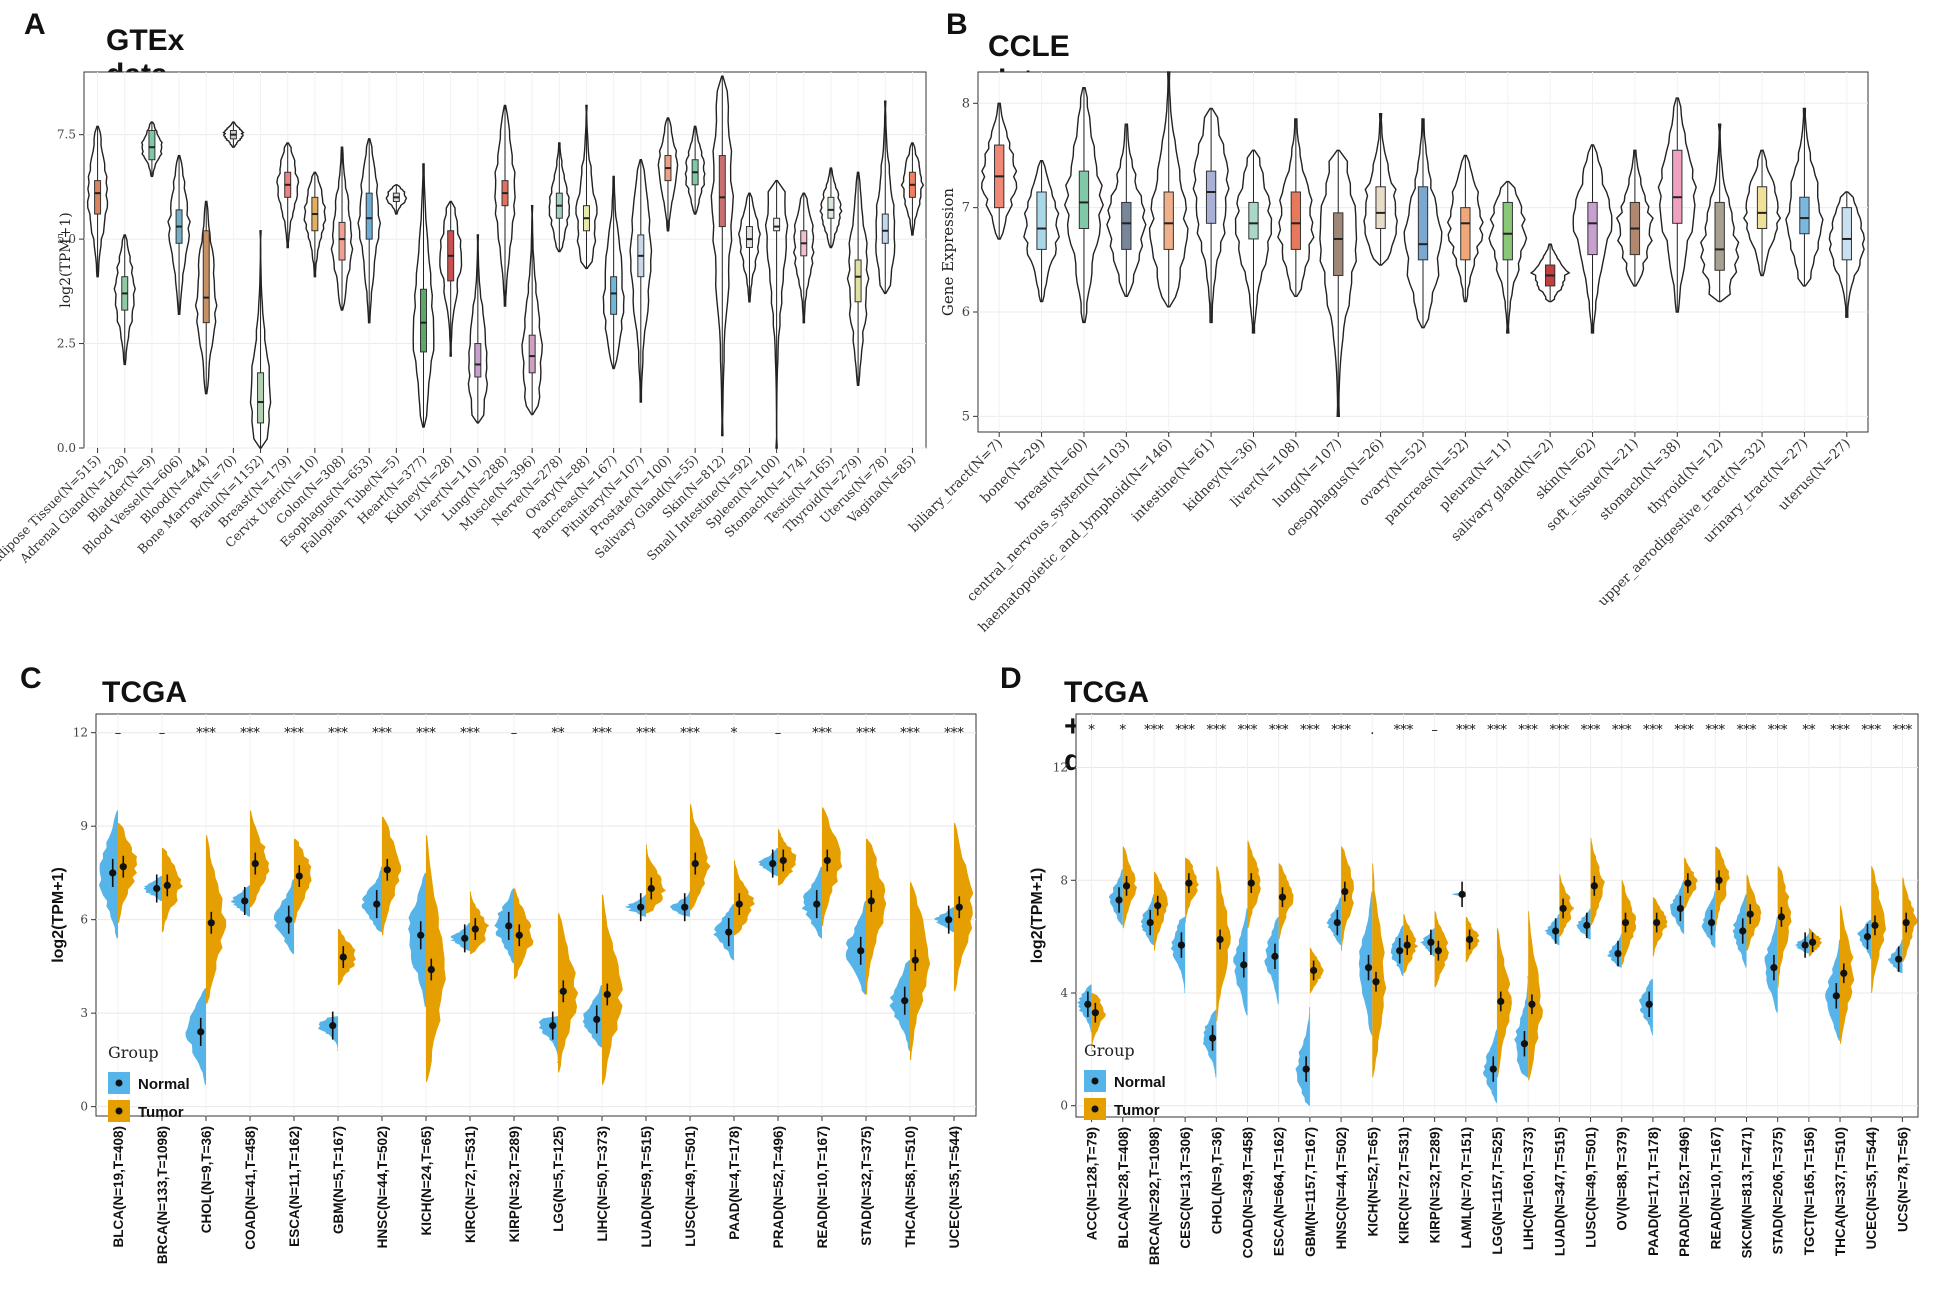 Image resolution: width=1935 pixels, height=1292 pixels. Describe the element at coordinates (164, 1084) in the screenshot. I see `legend-label: Normal` at that location.